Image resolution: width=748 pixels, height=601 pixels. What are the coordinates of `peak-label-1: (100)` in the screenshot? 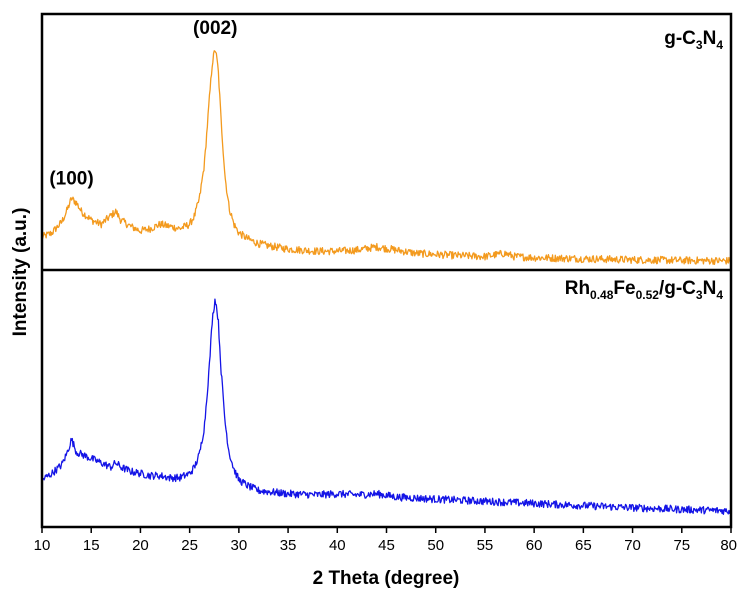 It's located at (71, 179).